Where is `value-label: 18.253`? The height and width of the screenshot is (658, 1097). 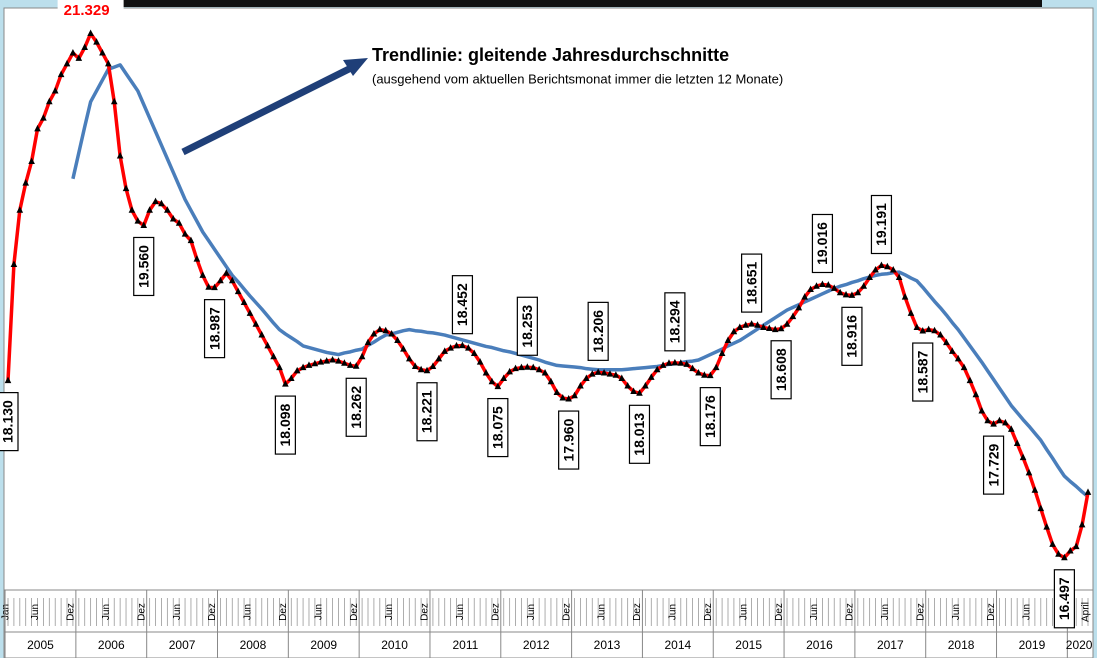 value-label: 18.253 is located at coordinates (527, 326).